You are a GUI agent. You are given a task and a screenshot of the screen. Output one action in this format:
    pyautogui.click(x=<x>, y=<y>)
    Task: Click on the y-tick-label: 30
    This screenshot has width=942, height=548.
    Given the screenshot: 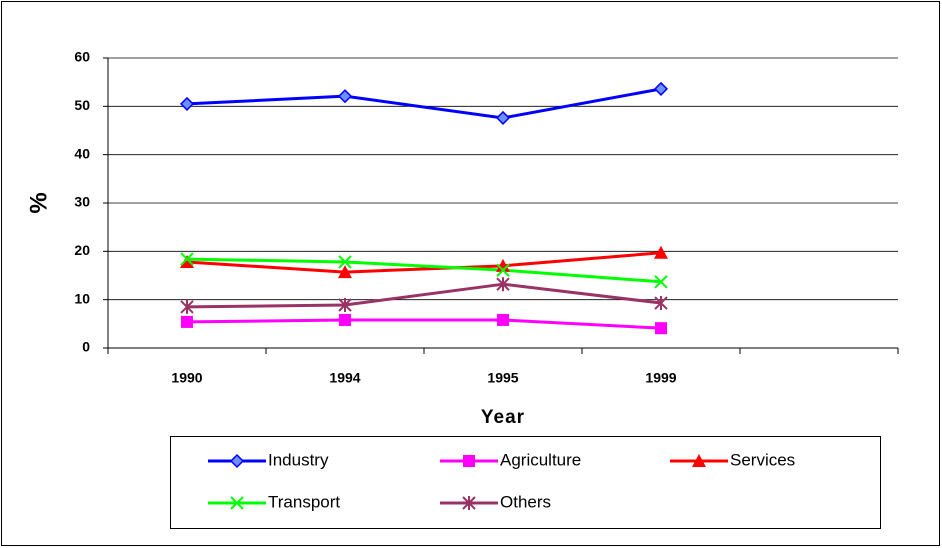 What is the action you would take?
    pyautogui.click(x=82, y=202)
    